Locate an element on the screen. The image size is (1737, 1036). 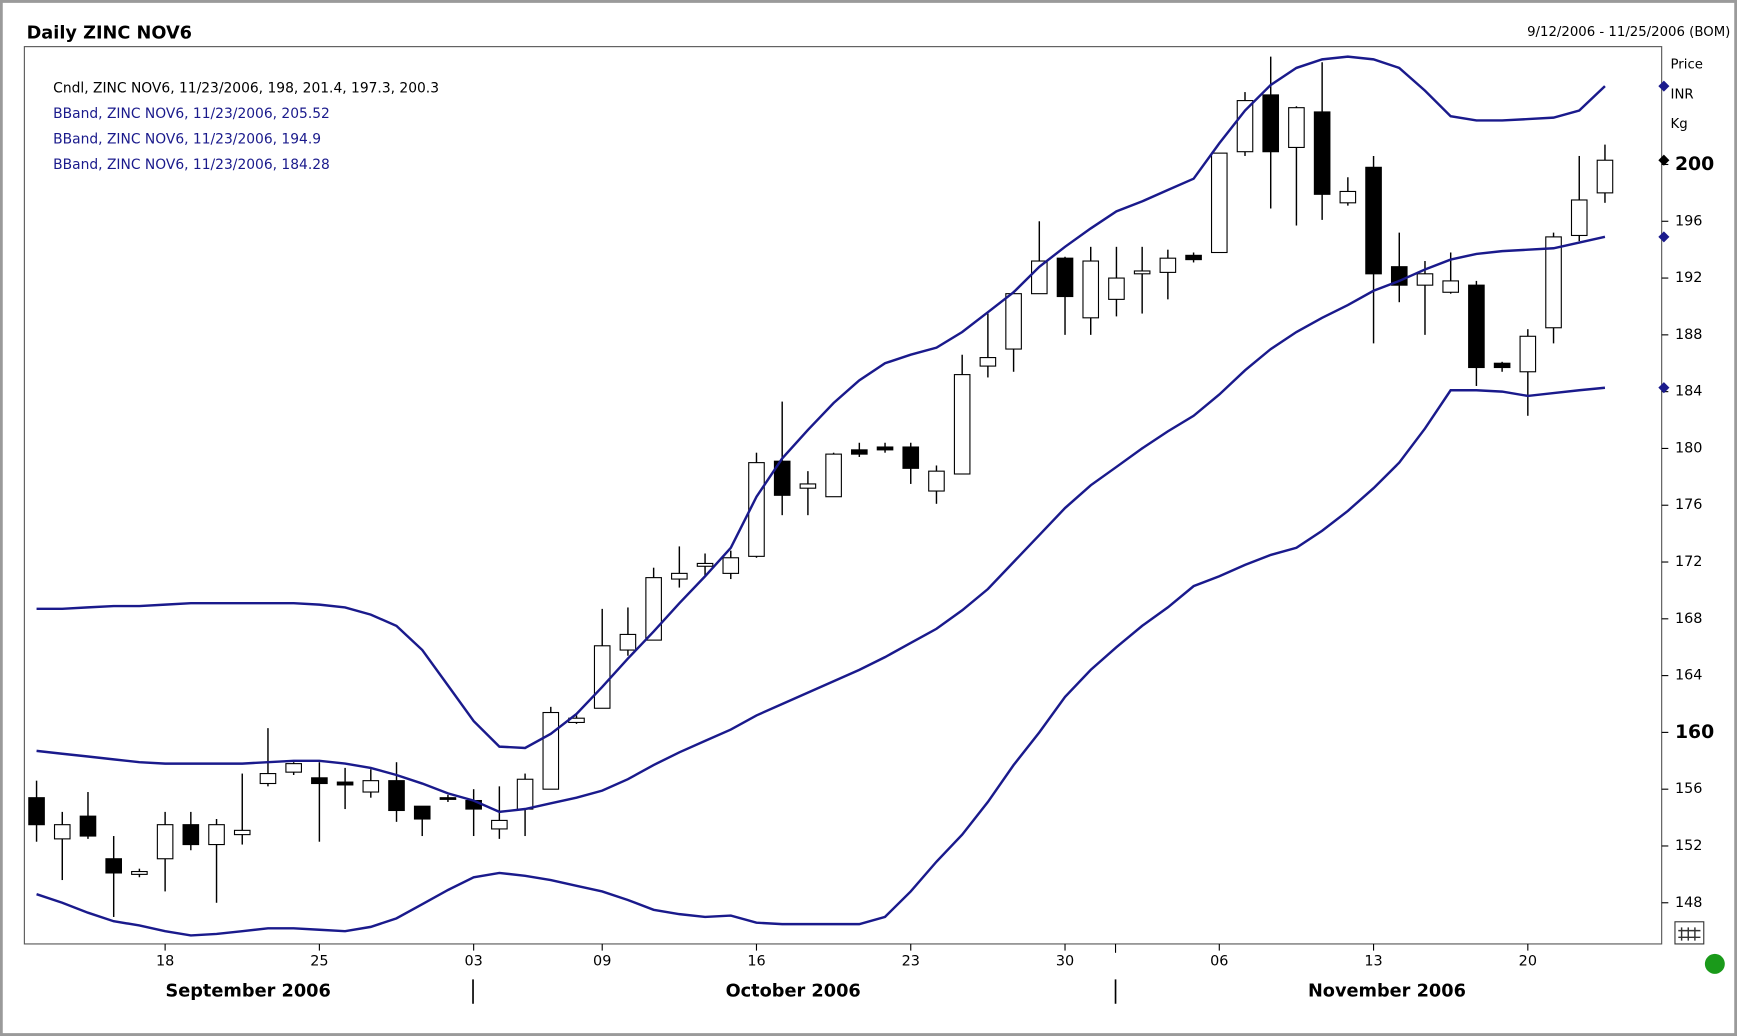
y-tick-label: 192 is located at coordinates (1688, 278).